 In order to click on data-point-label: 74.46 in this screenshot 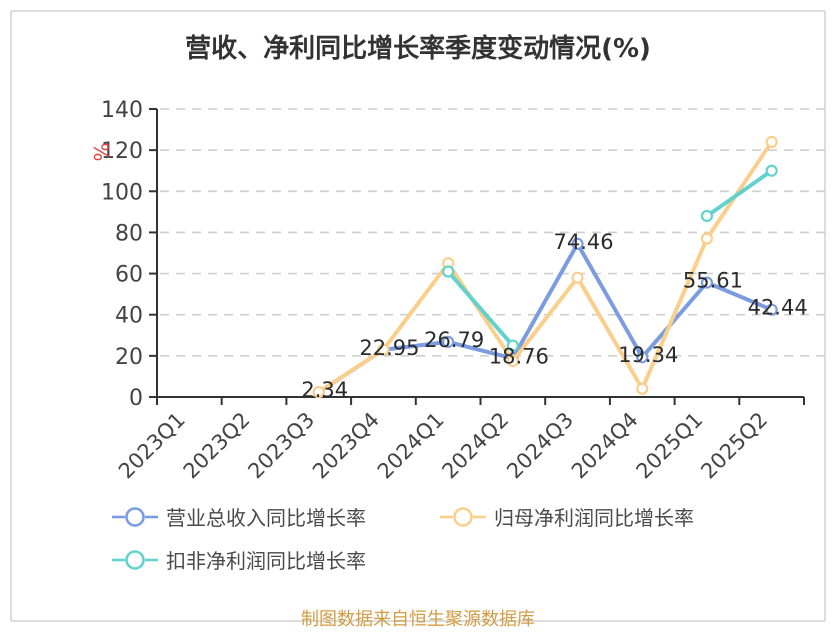, I will do `click(583, 242)`.